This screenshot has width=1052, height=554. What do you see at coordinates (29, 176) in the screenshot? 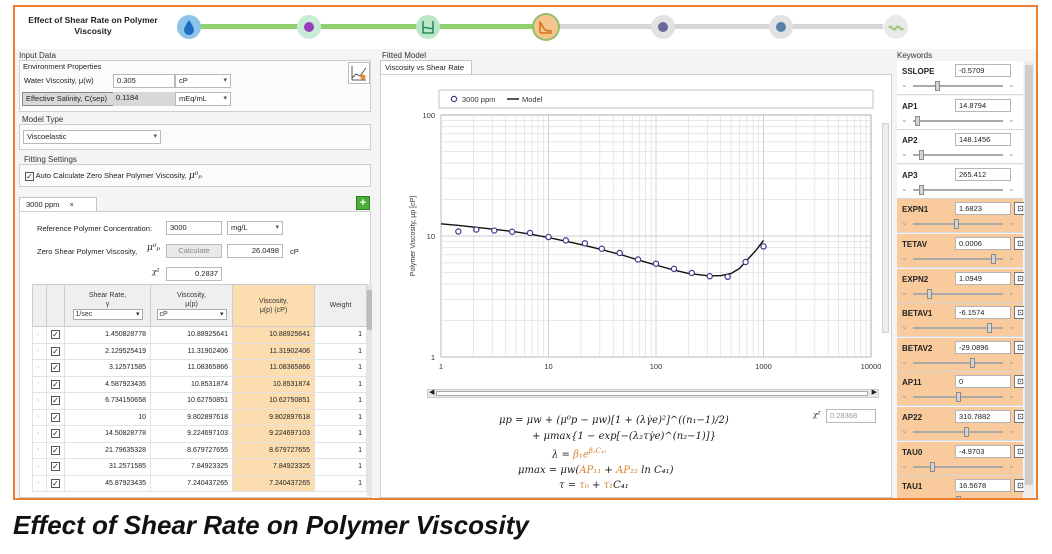
I see `auto-calc-checkbox: ✓` at bounding box center [29, 176].